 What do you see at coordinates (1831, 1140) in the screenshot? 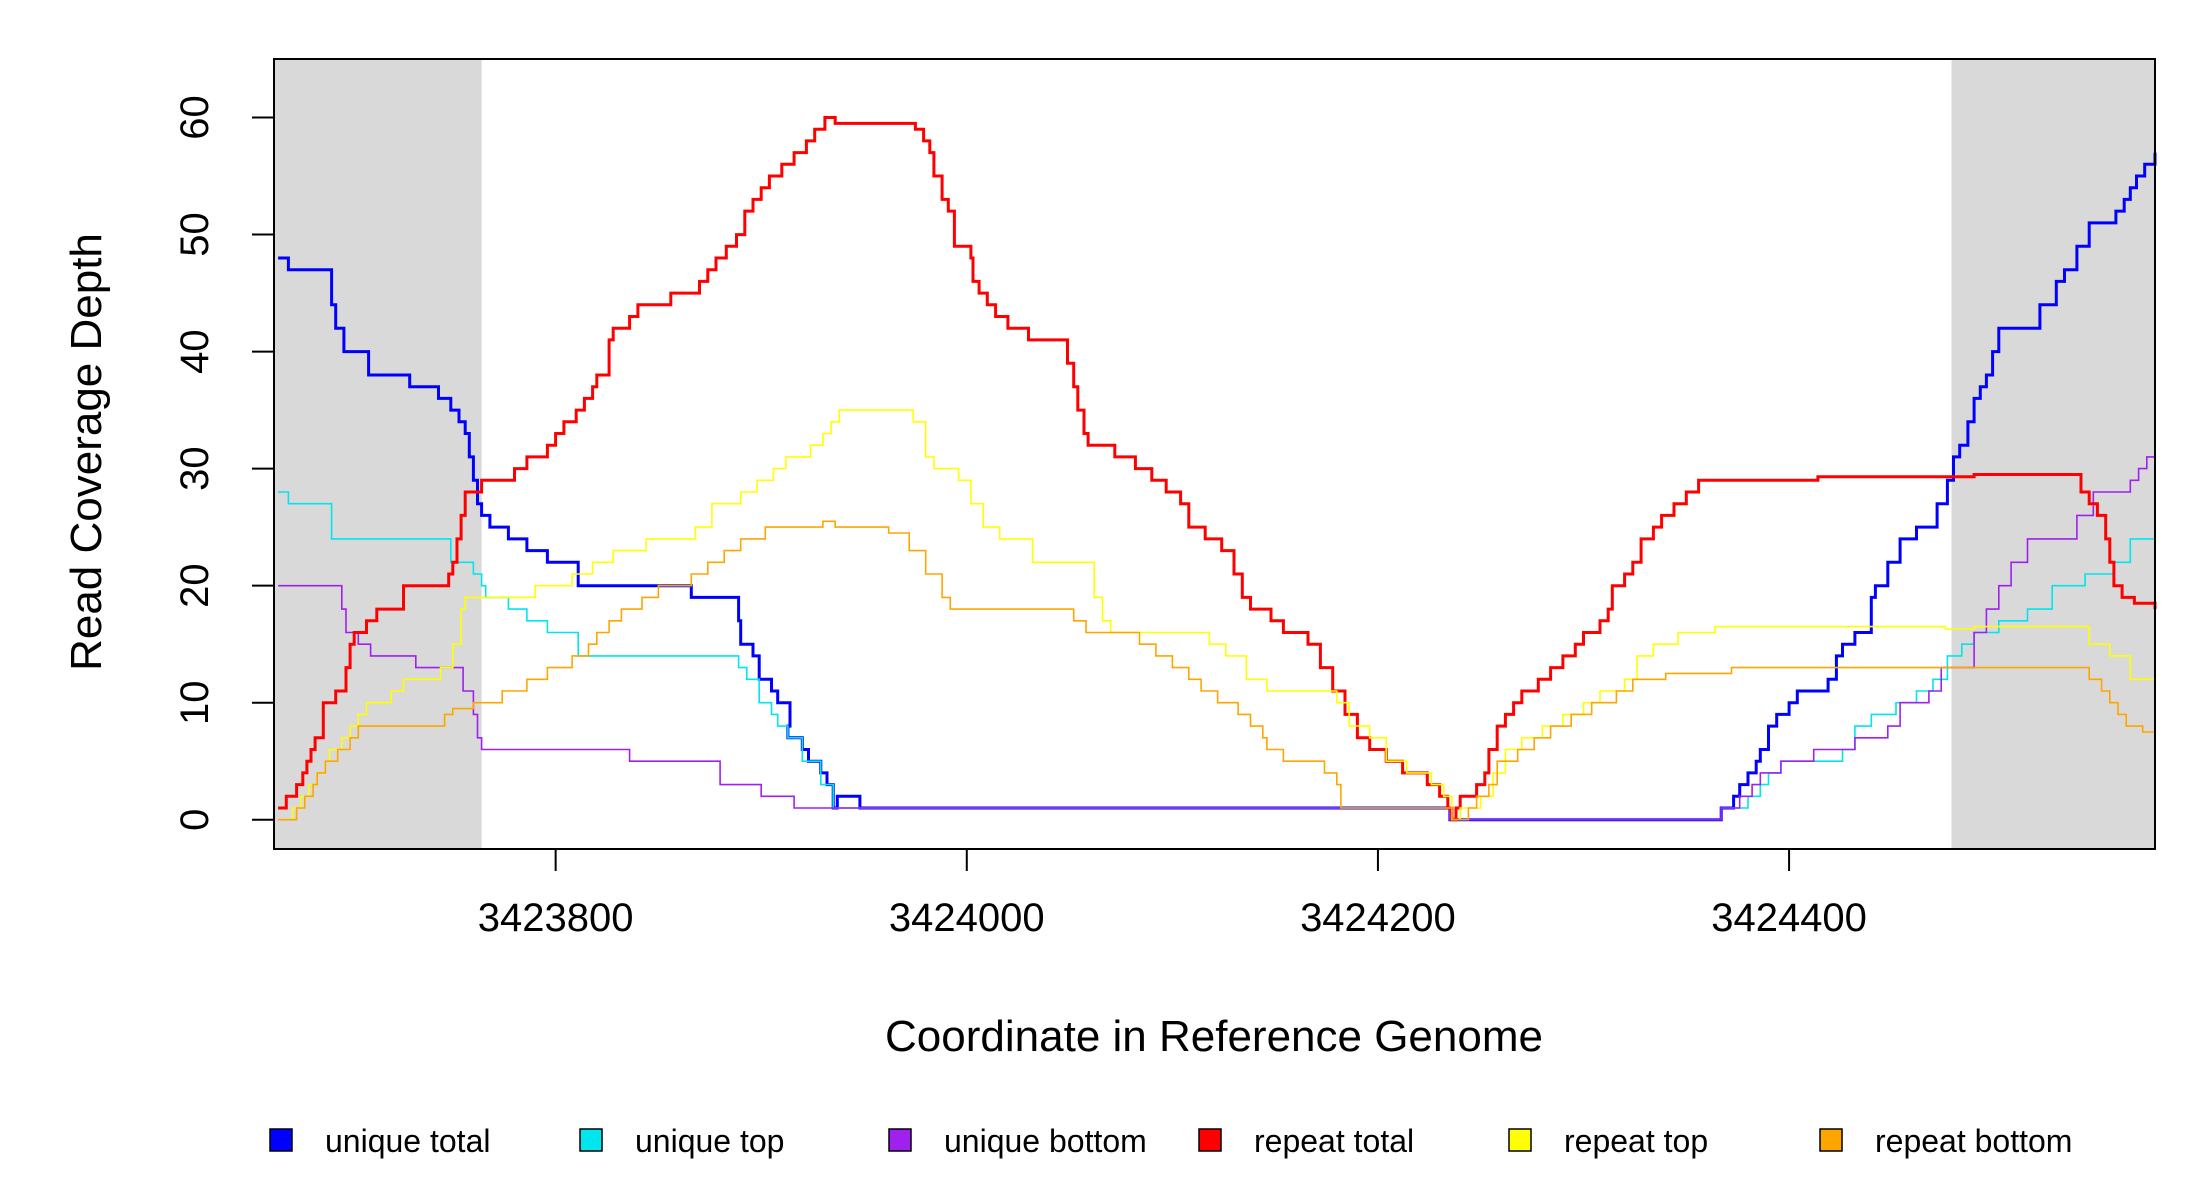
I see `legend-swatch-repeat-bottom` at bounding box center [1831, 1140].